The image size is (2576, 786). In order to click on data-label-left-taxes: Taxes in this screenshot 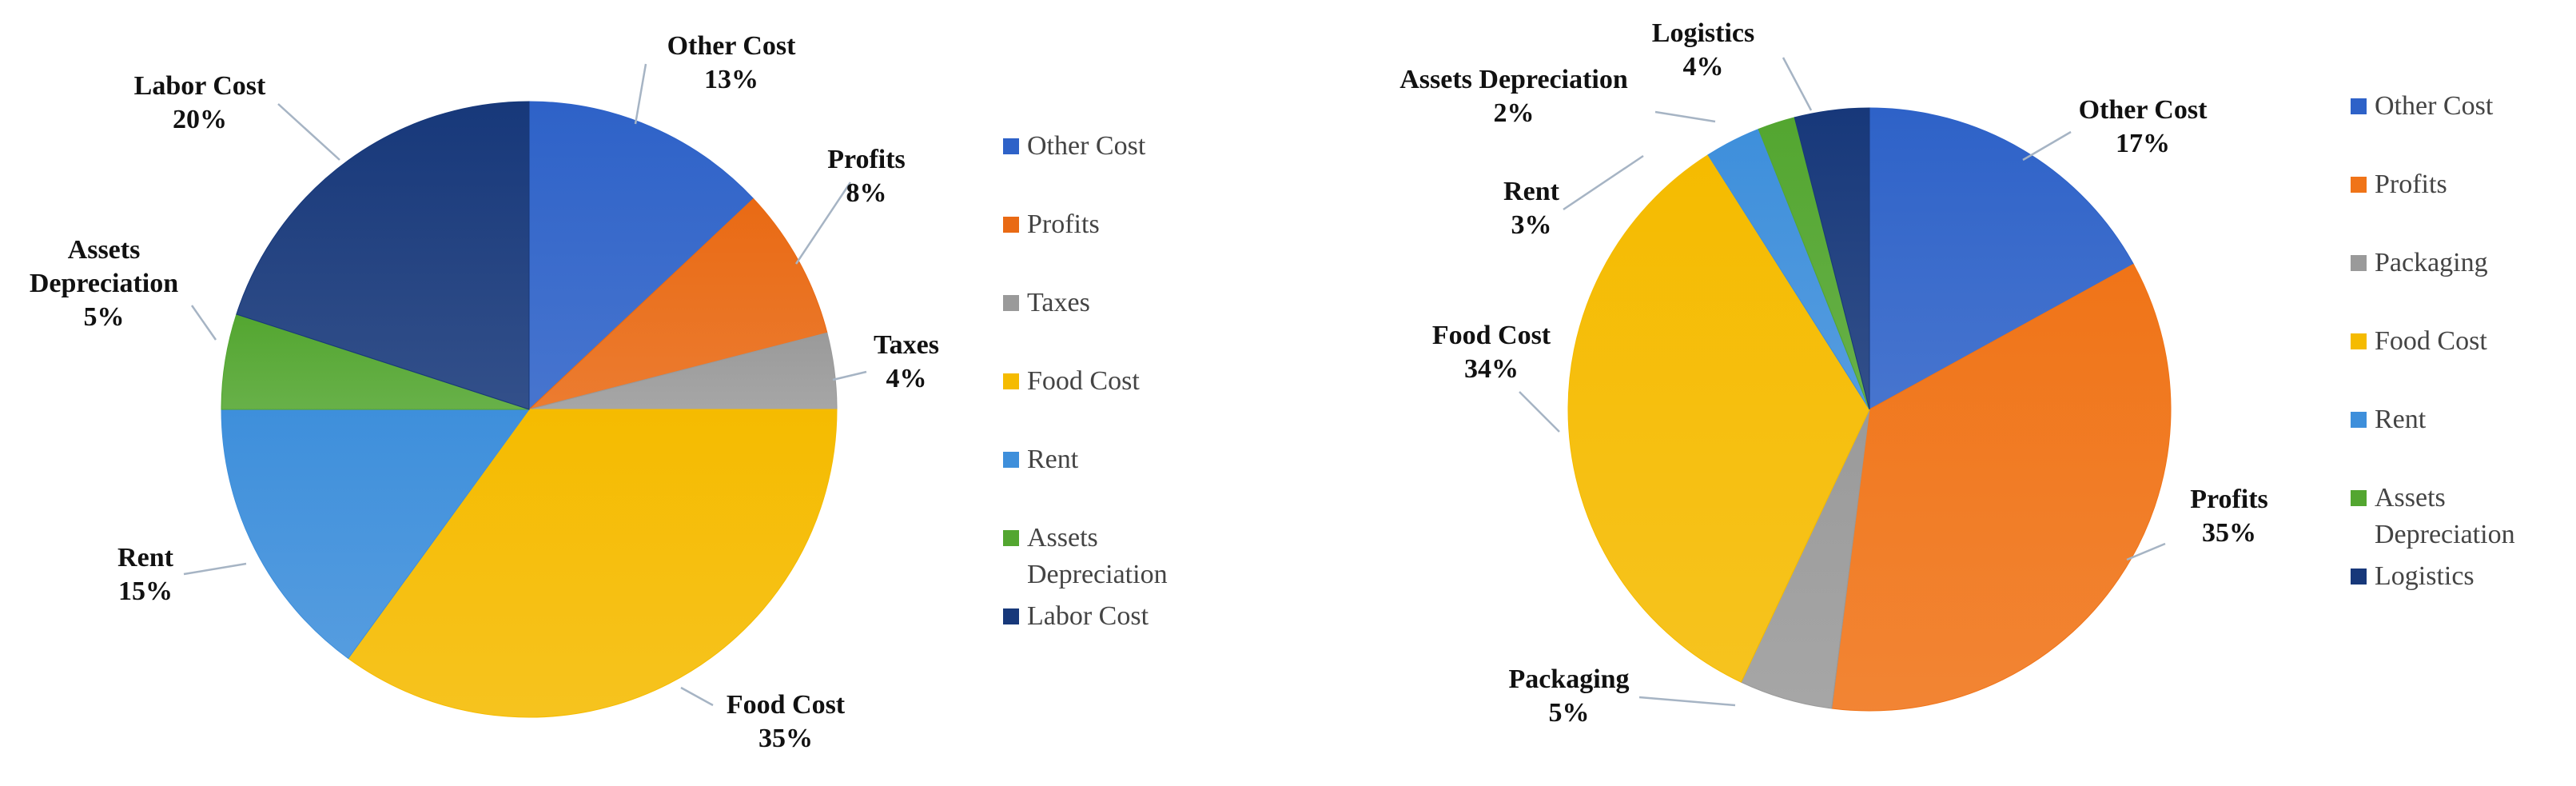, I will do `click(906, 345)`.